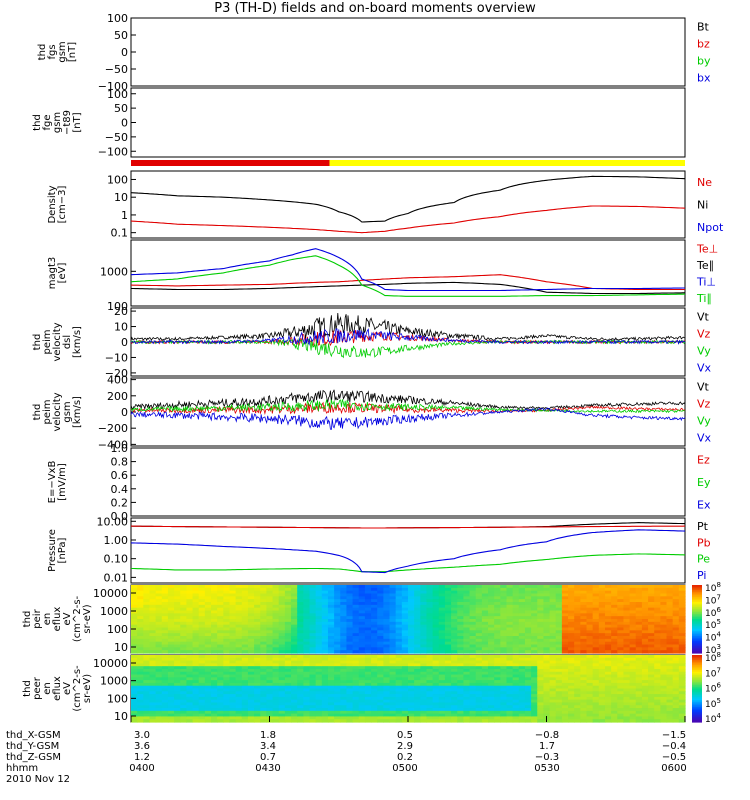 This screenshot has height=800, width=750. I want to click on series-line-perm-velocity-gsm-red, so click(408, 408).